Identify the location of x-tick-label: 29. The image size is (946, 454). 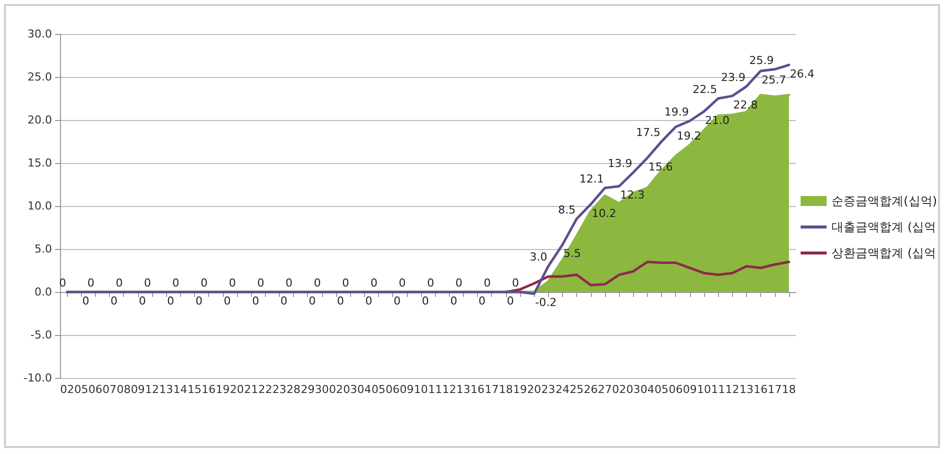
(307, 389).